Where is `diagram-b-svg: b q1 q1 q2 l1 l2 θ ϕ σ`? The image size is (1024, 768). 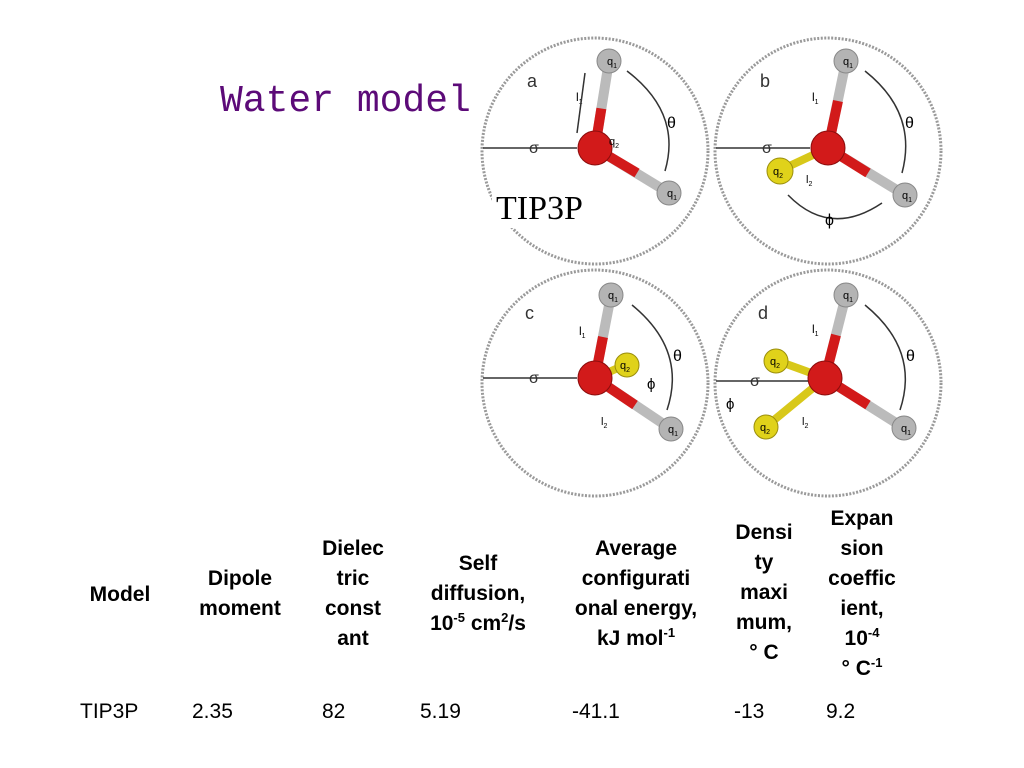 diagram-b-svg: b q1 q1 q2 l1 l2 θ ϕ σ is located at coordinates (828, 151).